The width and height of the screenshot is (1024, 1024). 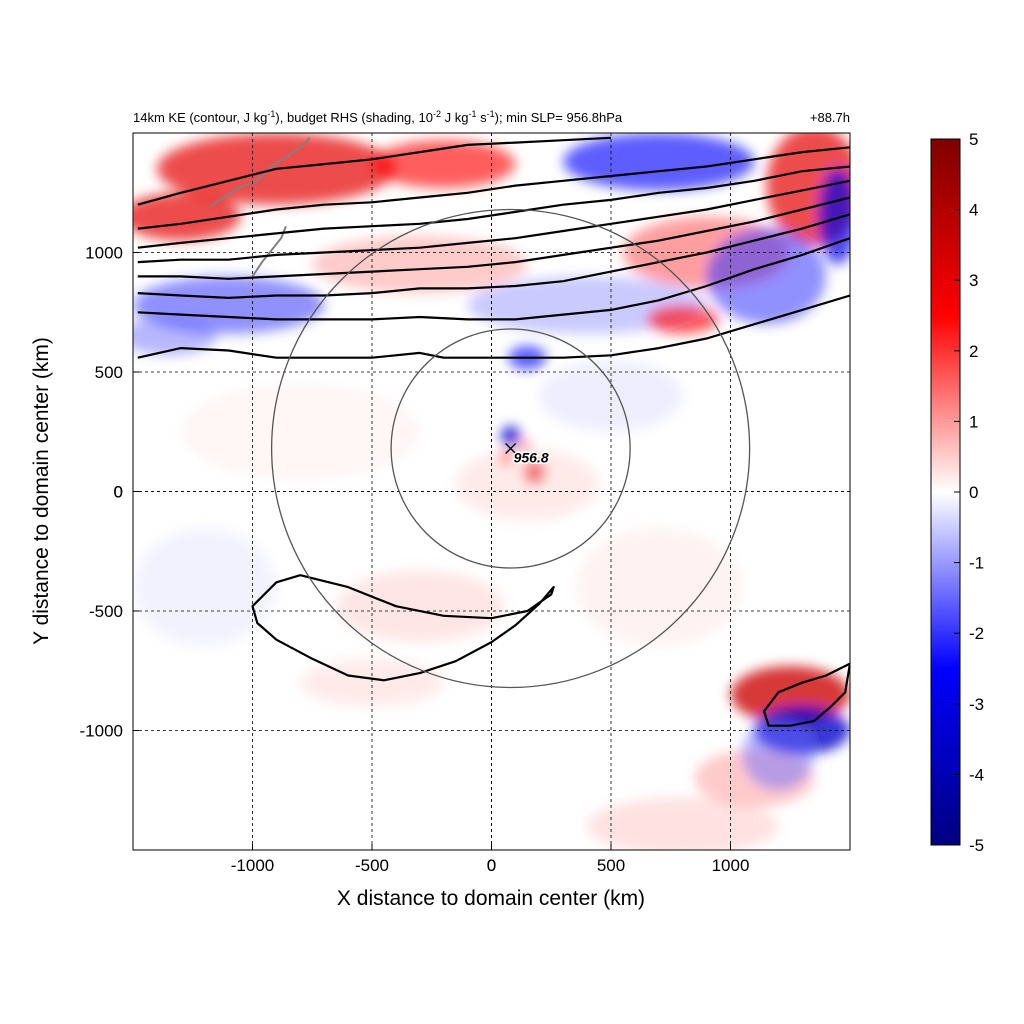 What do you see at coordinates (973, 421) in the screenshot?
I see `colorbar-tick-label: 1` at bounding box center [973, 421].